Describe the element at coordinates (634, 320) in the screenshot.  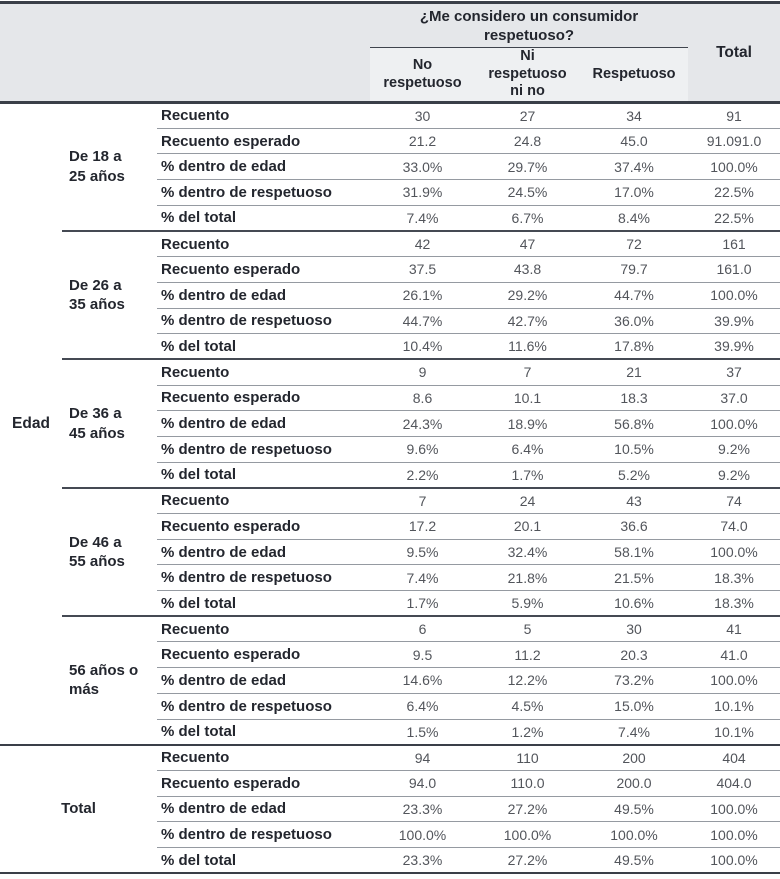
I see `data-cell: 36.0%` at that location.